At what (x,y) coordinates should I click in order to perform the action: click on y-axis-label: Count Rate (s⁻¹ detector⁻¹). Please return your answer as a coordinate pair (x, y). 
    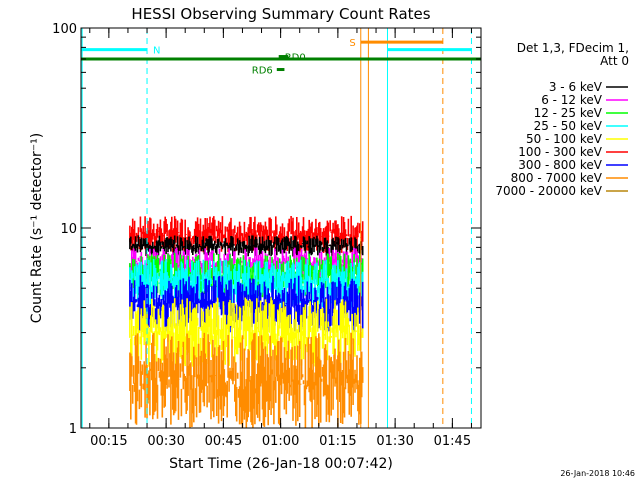
    Looking at the image, I should click on (37, 228).